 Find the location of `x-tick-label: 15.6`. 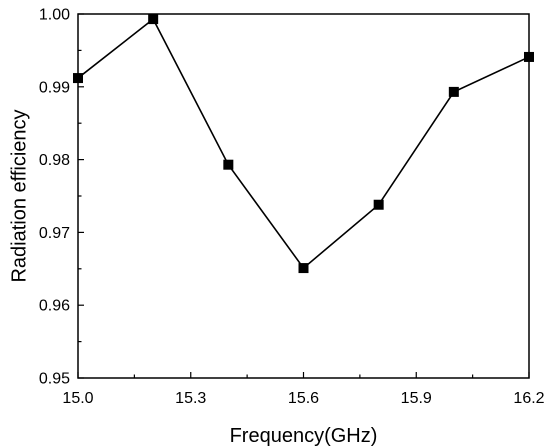

x-tick-label: 15.6 is located at coordinates (303, 398).